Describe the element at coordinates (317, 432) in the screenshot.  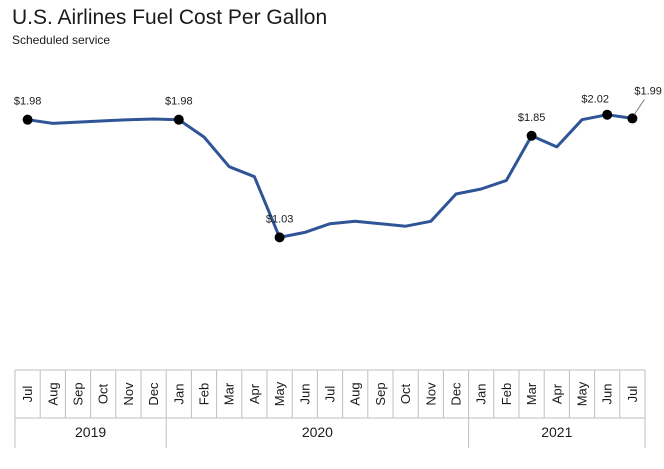
I see `year-label: 2020` at that location.